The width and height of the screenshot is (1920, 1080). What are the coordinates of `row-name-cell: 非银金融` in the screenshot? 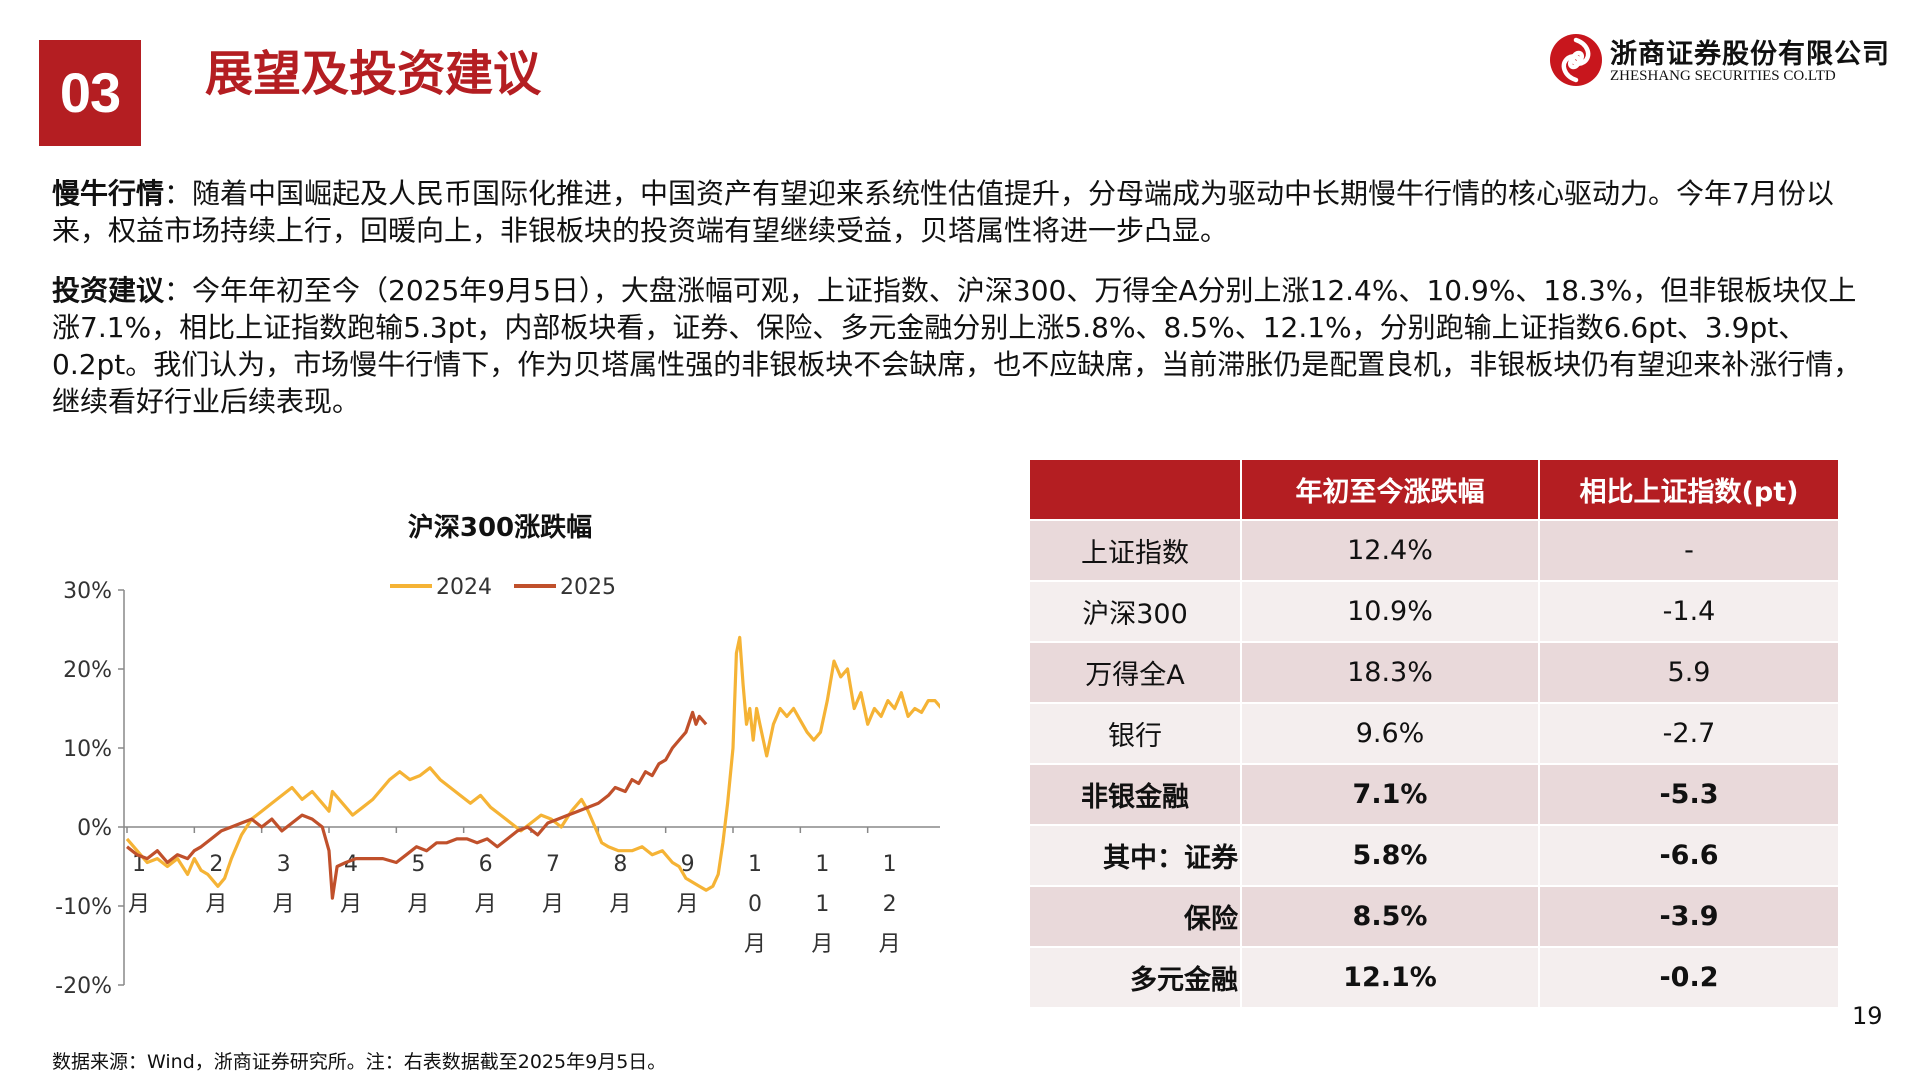 It's located at (1135, 794).